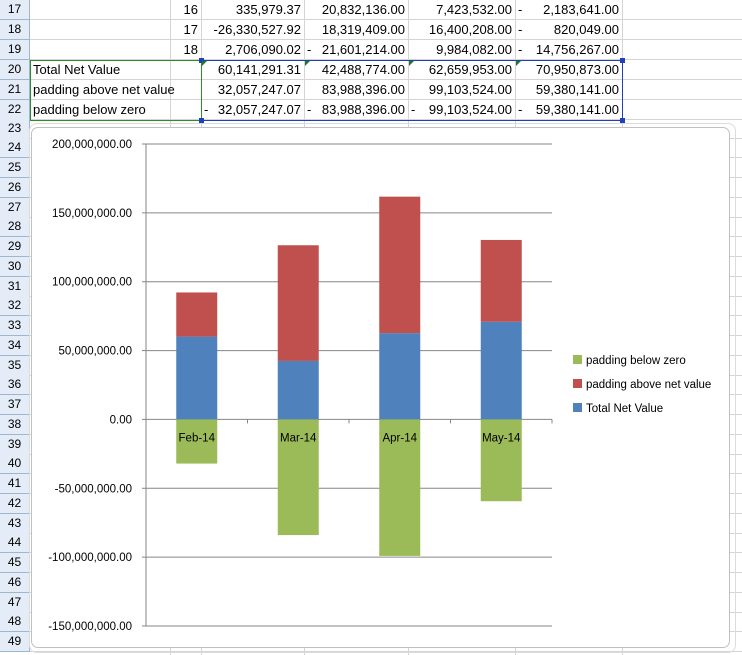 The width and height of the screenshot is (742, 655). What do you see at coordinates (15, 464) in the screenshot?
I see `row-header: 40` at bounding box center [15, 464].